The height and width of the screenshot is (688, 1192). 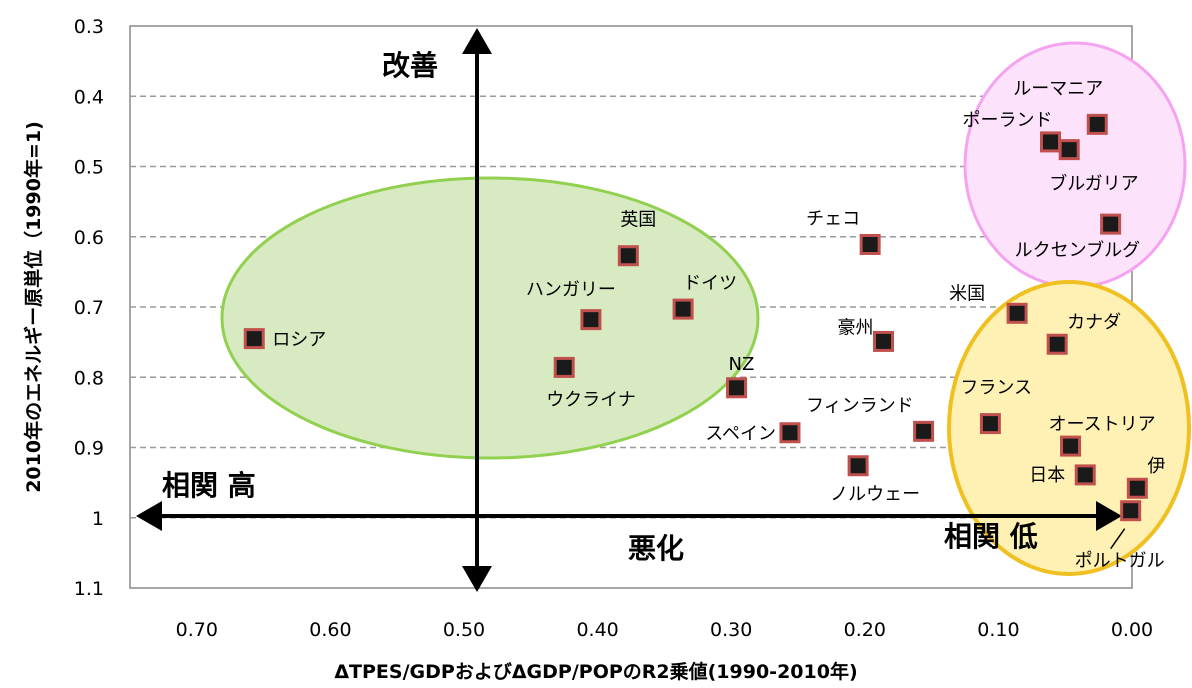 What do you see at coordinates (595, 671) in the screenshot?
I see `x-axis-title: ΔTPES/GDPおよびΔGDP/POPのR2乗値(1990-2010年)` at bounding box center [595, 671].